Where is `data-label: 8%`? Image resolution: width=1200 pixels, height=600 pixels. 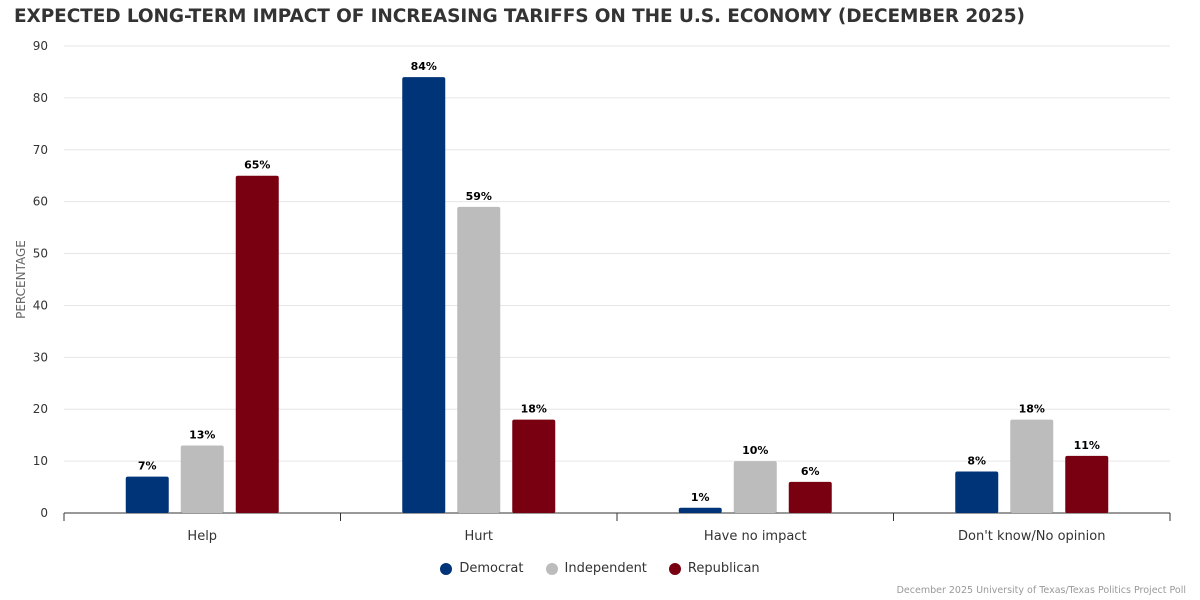
data-label: 8% is located at coordinates (976, 460).